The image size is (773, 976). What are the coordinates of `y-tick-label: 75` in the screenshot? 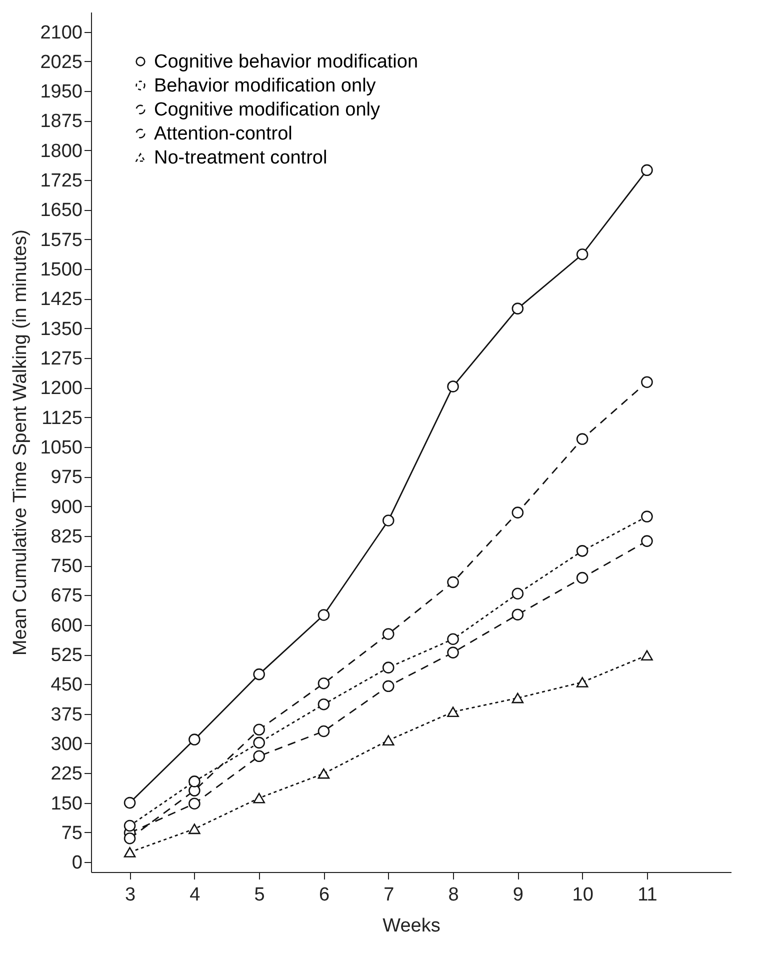 It's located at (71, 833).